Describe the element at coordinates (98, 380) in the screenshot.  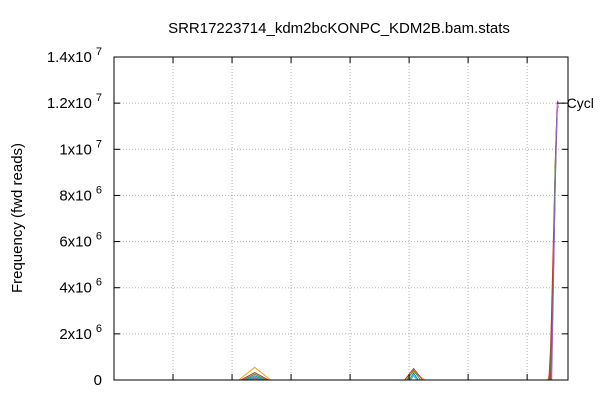
I see `y-tick-label: 0` at that location.